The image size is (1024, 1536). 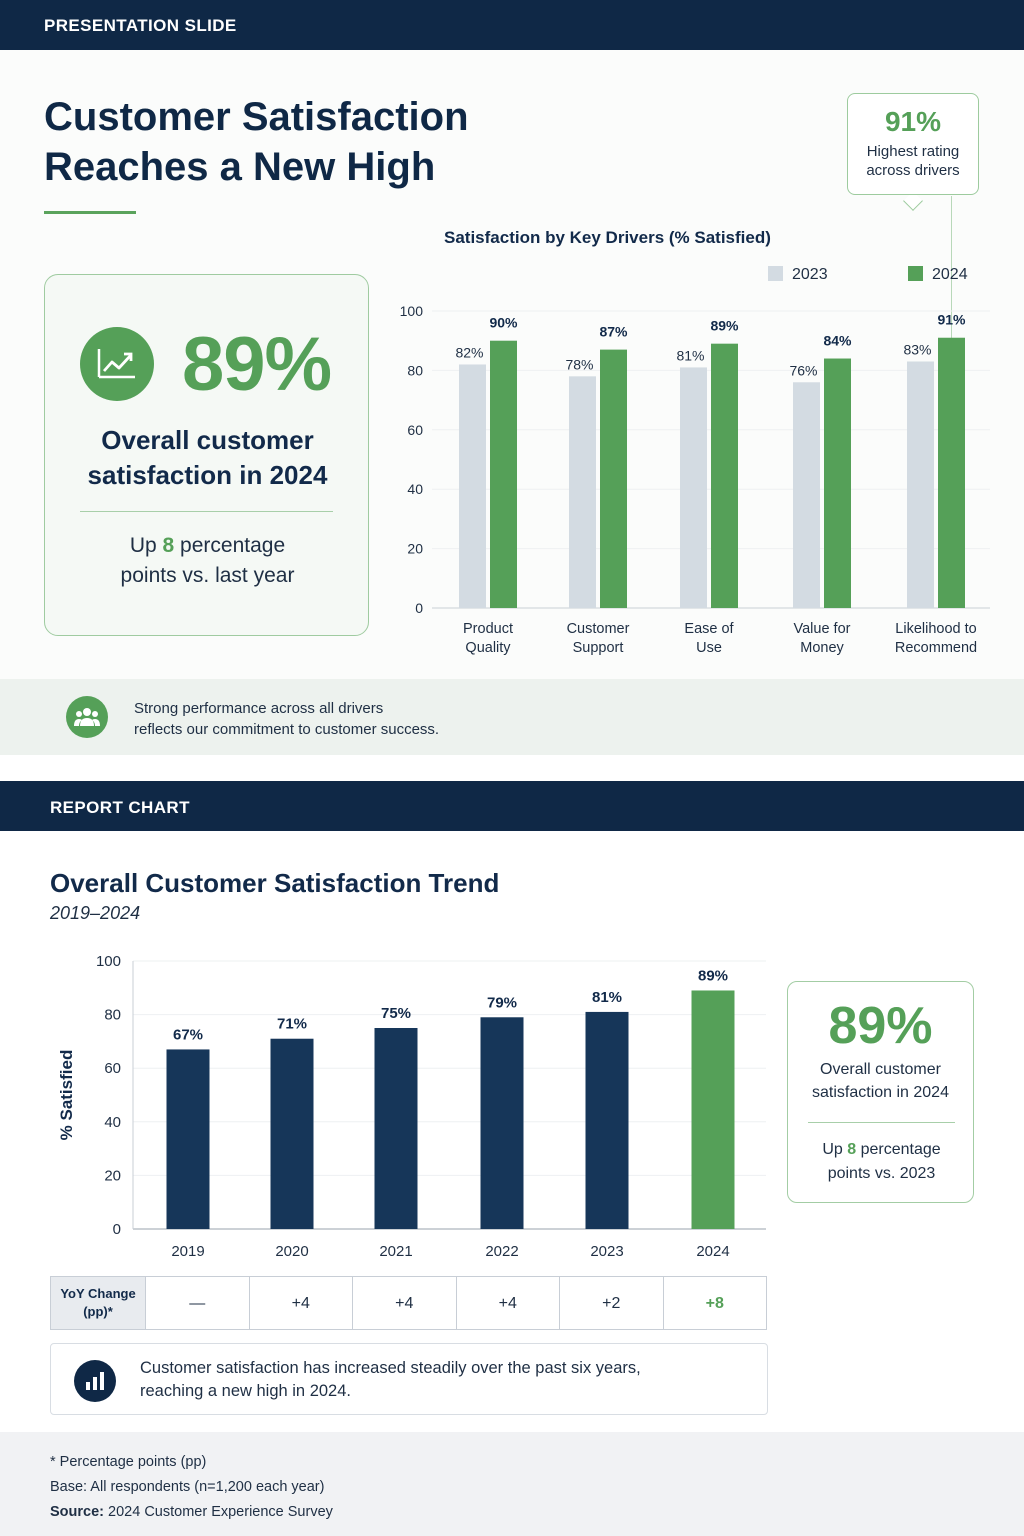 I want to click on slide-header-label: PRESENTATION SLIDE, so click(x=140, y=25).